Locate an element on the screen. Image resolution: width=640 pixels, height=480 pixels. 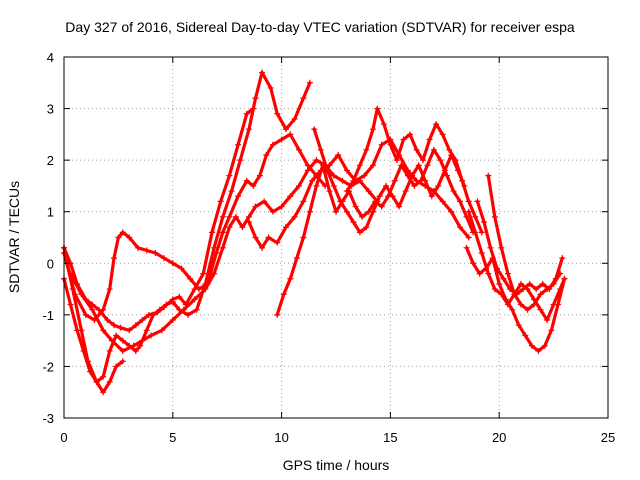
y-tick-label: 4 is located at coordinates (50, 57).